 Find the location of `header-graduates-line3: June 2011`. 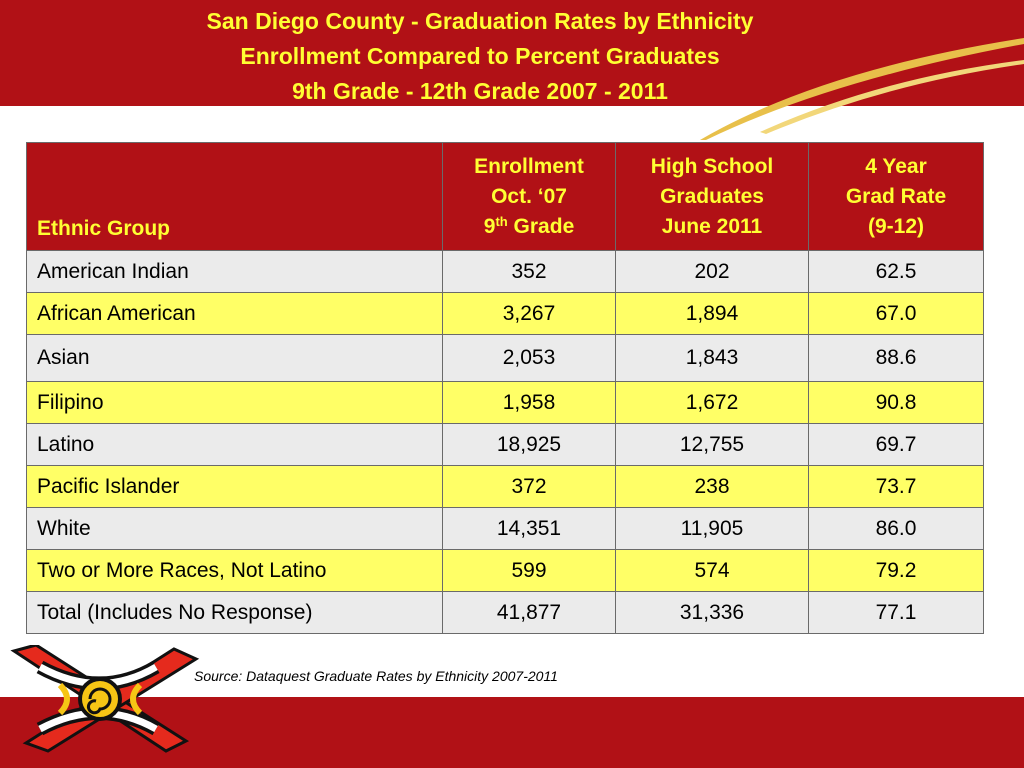

header-graduates-line3: June 2011 is located at coordinates (712, 226).